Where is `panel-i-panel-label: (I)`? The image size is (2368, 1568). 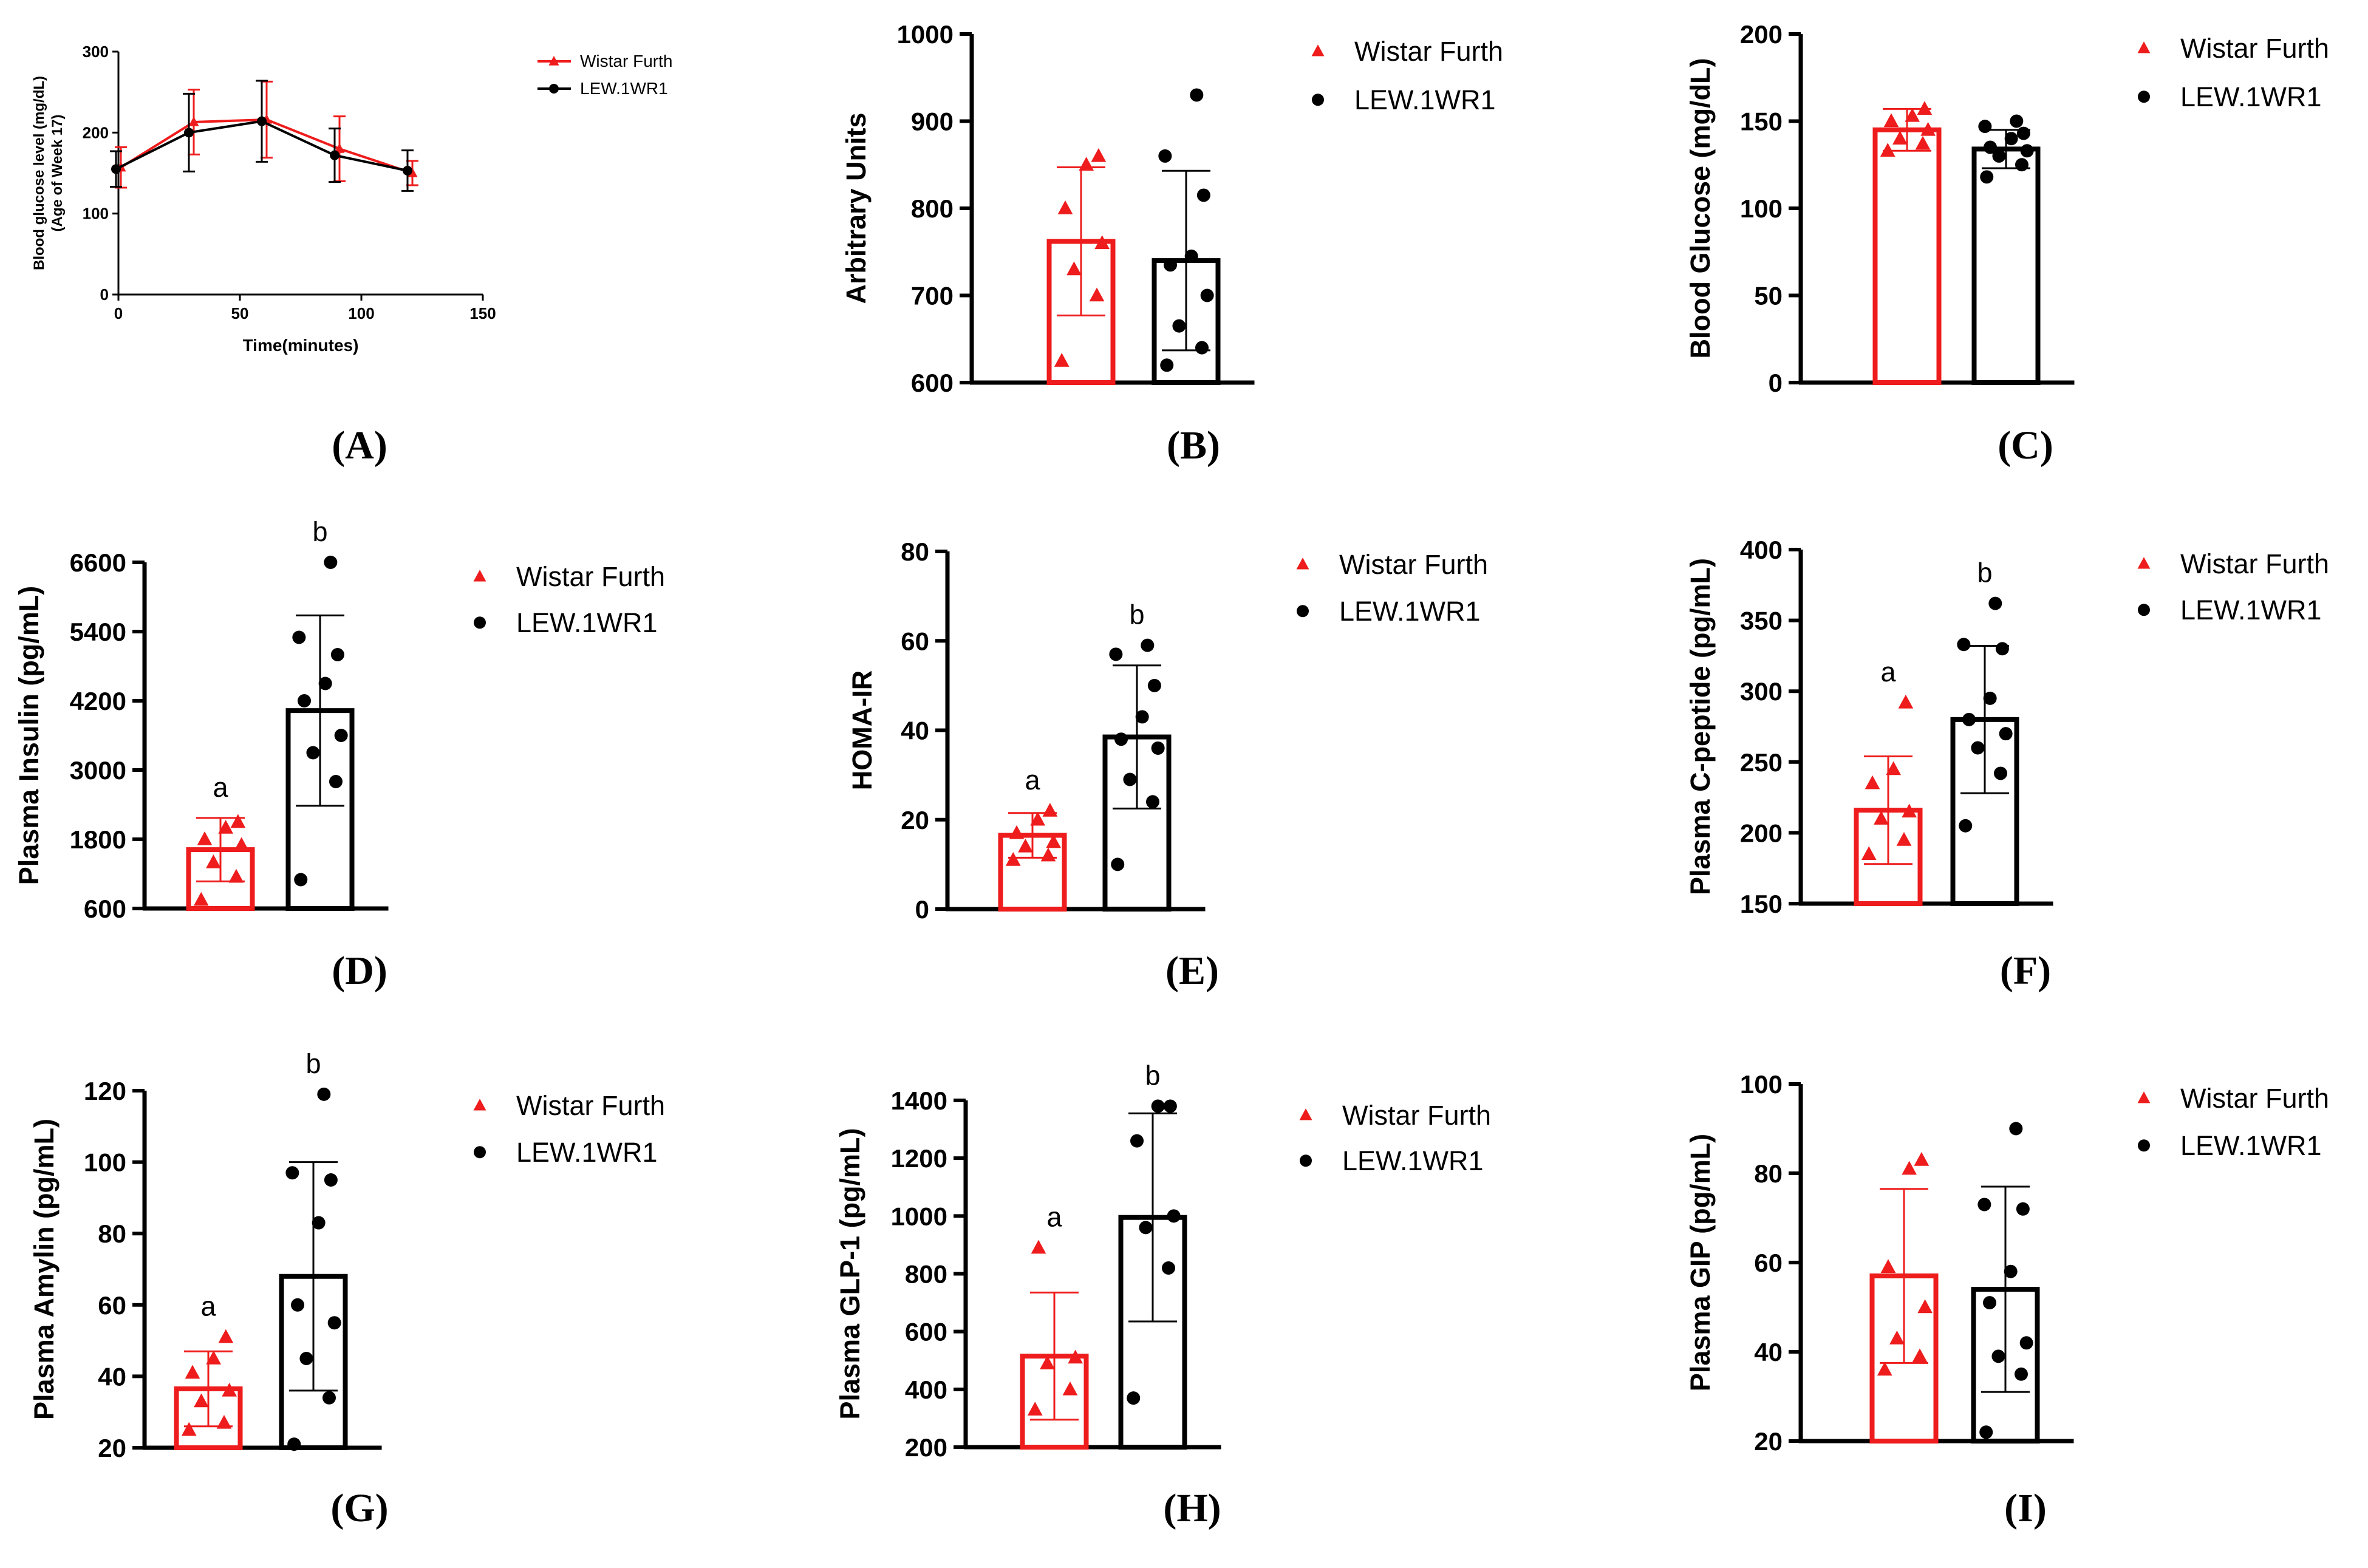 panel-i-panel-label: (I) is located at coordinates (2025, 1508).